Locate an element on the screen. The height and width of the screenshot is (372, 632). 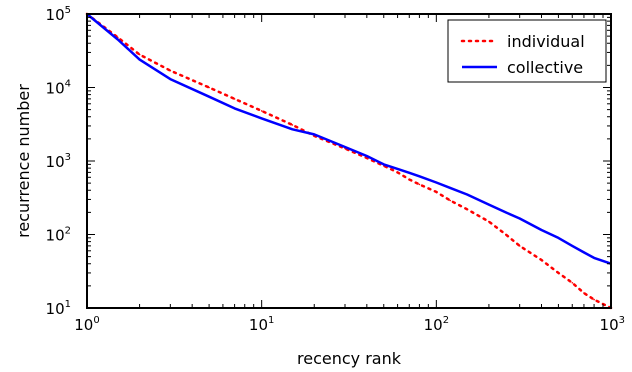
y-tick-label: 10³ is located at coordinates (58, 161).